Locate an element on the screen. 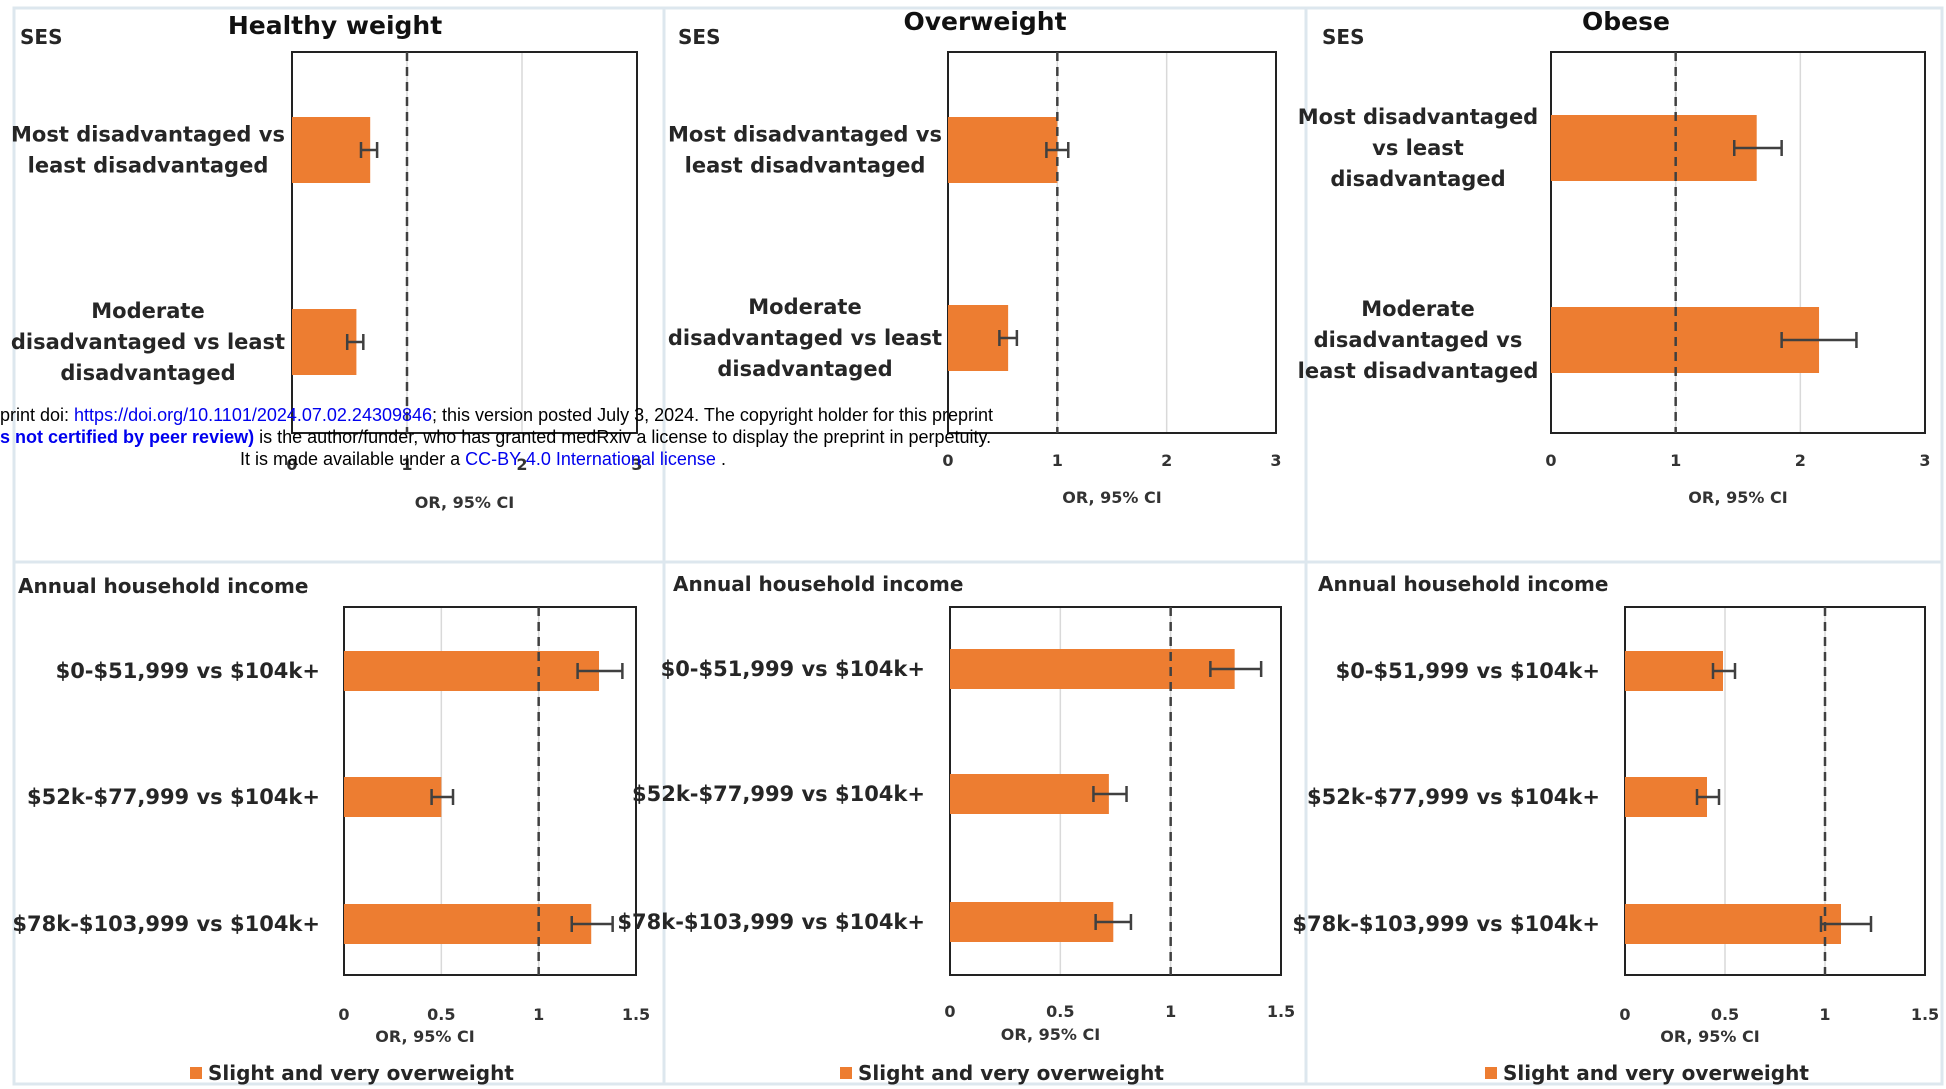 Image resolution: width=1946 pixels, height=1089 pixels. p1-category-label-1-line-2: least disadvantaged is located at coordinates (148, 166).